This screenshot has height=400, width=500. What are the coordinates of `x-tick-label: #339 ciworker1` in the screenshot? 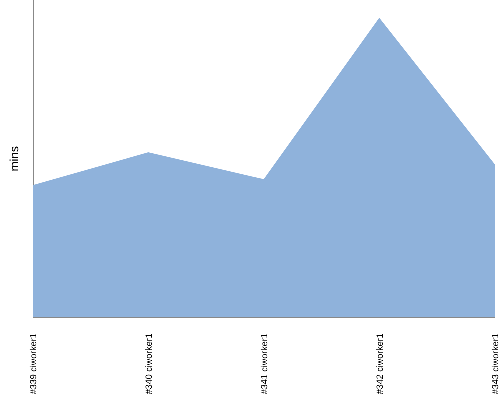 It's located at (33, 364).